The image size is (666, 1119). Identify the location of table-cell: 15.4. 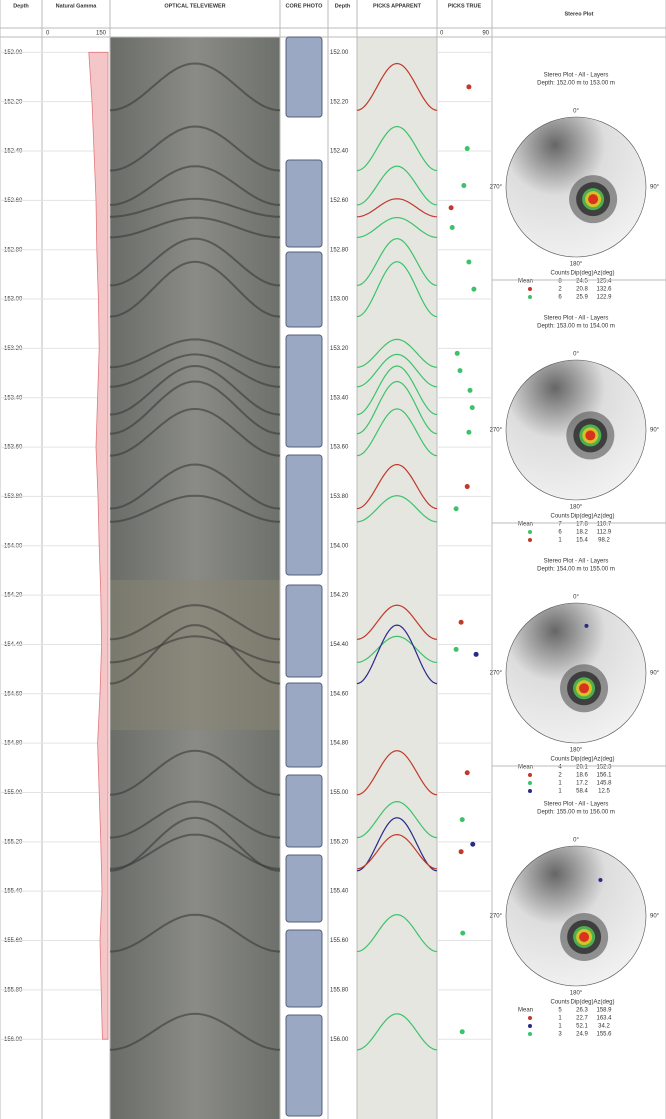
(582, 541).